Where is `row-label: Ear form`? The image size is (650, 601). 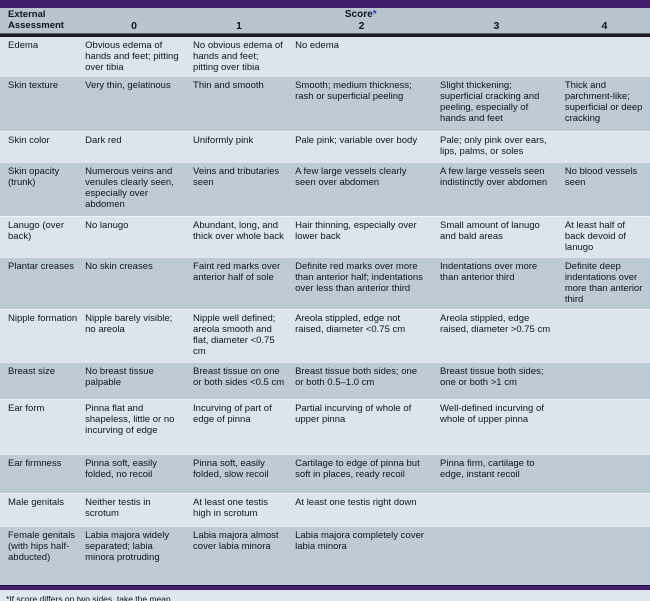
row-label: Ear form is located at coordinates (26, 408).